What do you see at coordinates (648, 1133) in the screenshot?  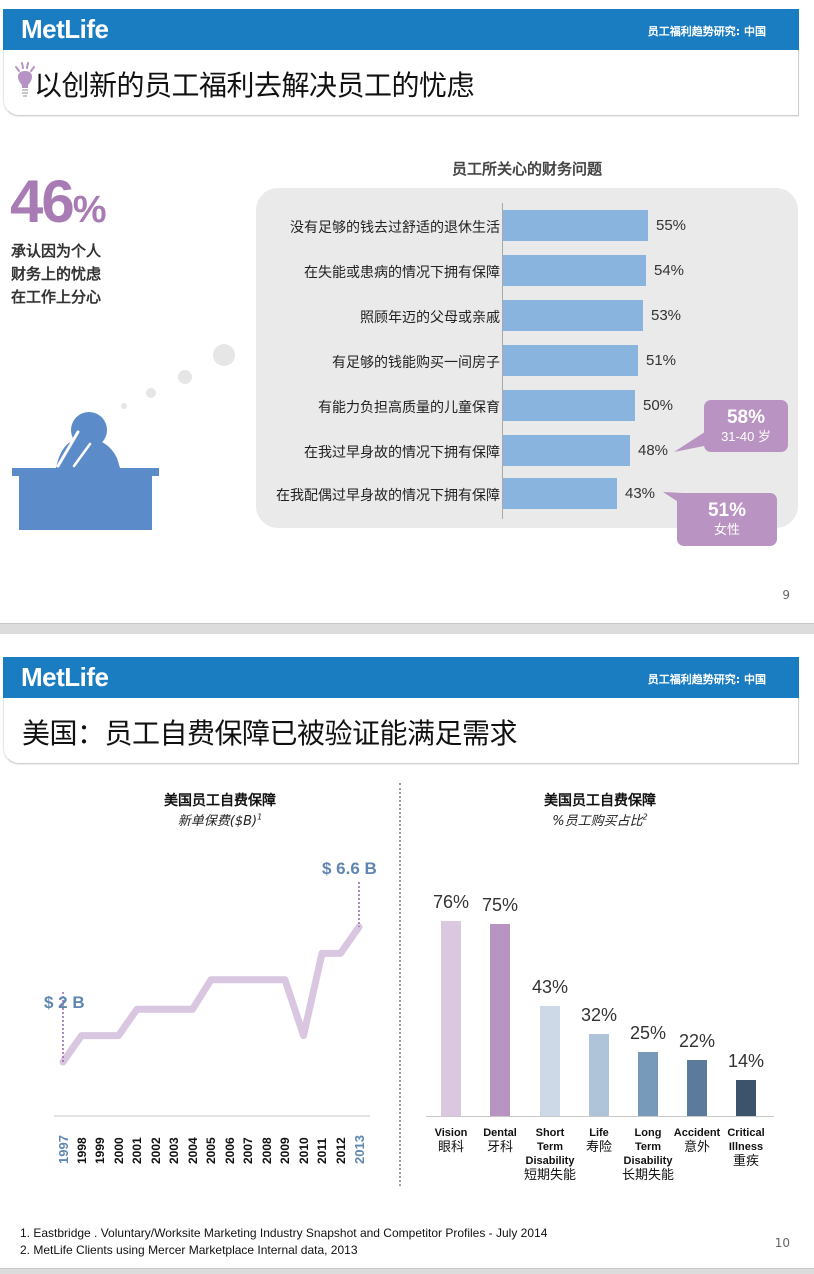 I see `category-en: Long` at bounding box center [648, 1133].